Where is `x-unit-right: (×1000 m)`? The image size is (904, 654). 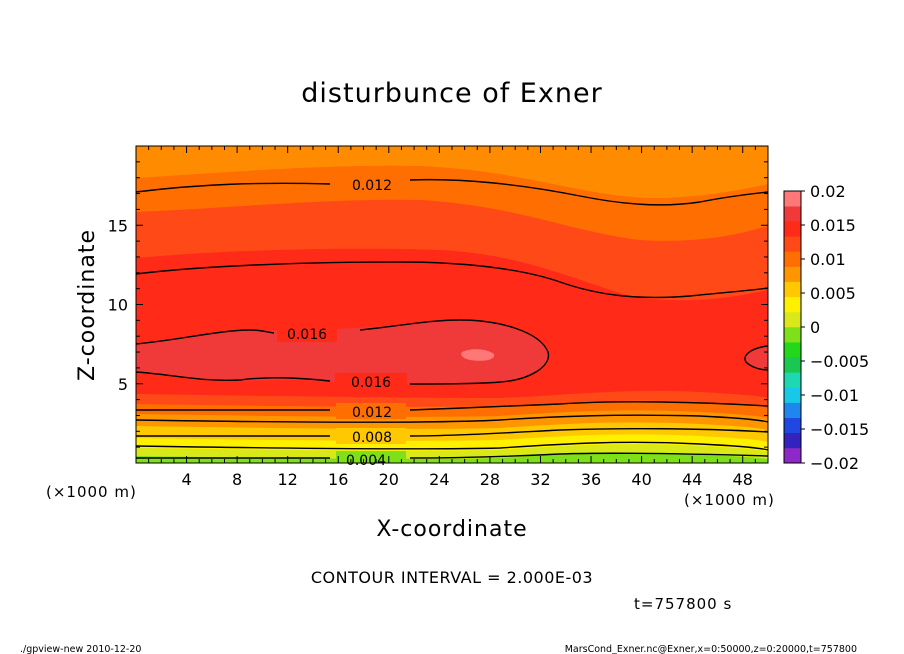 x-unit-right: (×1000 m) is located at coordinates (729, 500).